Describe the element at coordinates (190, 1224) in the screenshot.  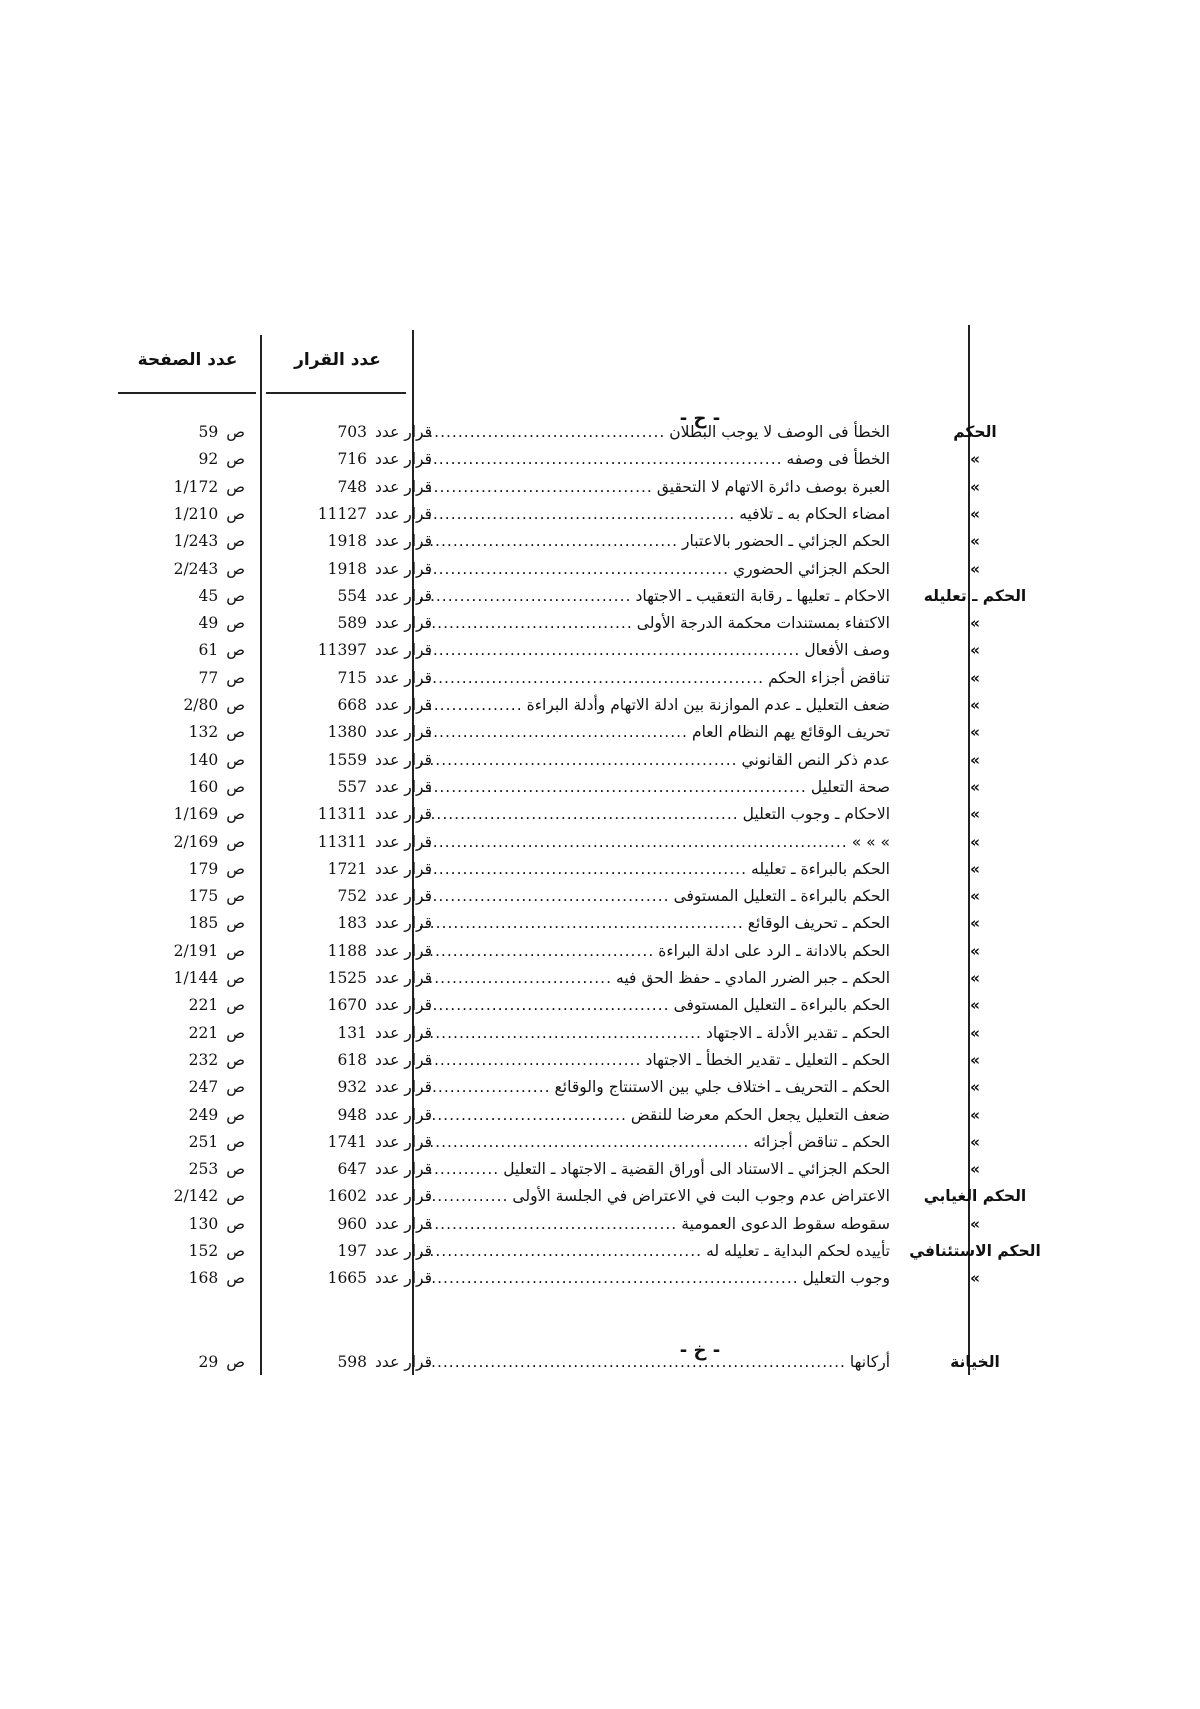
I see `page-number: ص 130` at that location.